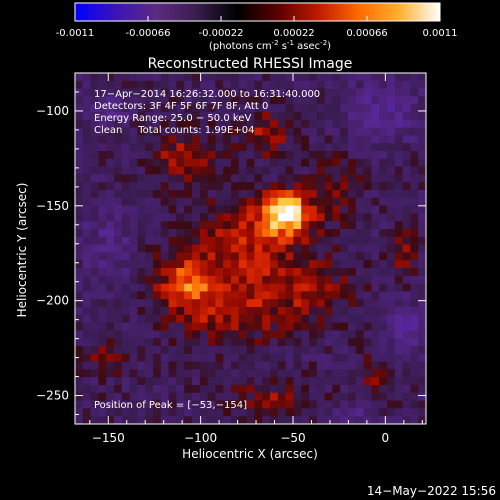  Describe the element at coordinates (386, 438) in the screenshot. I see `x-tick-label: 0` at that location.